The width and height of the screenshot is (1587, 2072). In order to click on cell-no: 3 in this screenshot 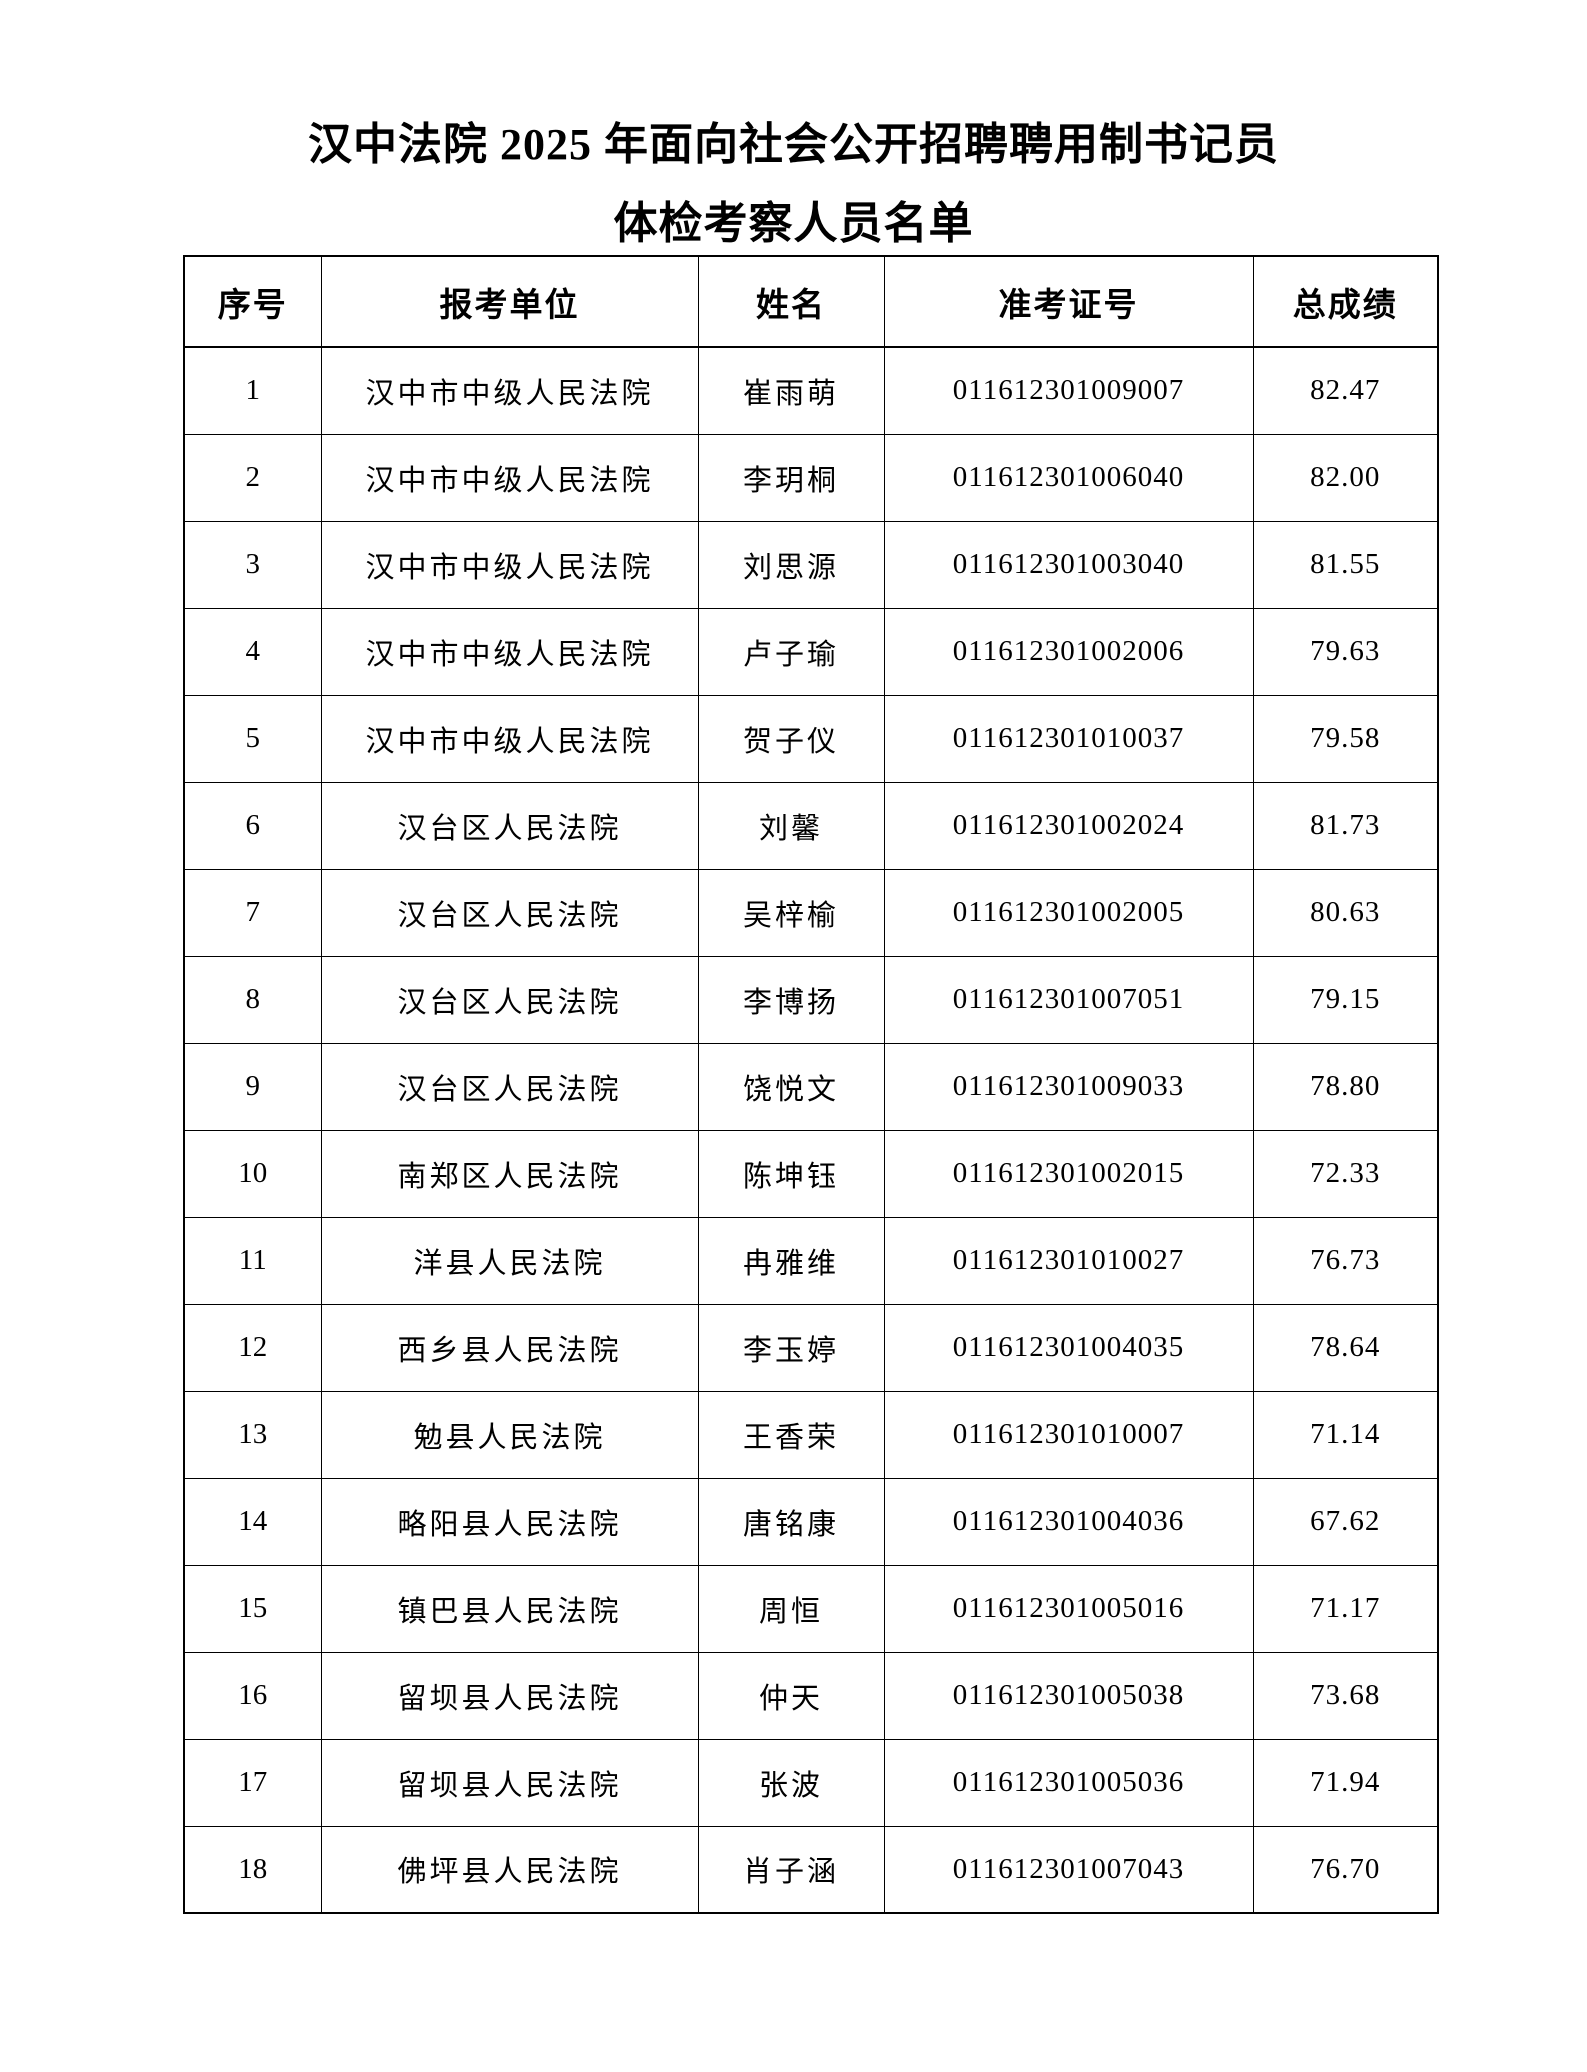, I will do `click(252, 564)`.